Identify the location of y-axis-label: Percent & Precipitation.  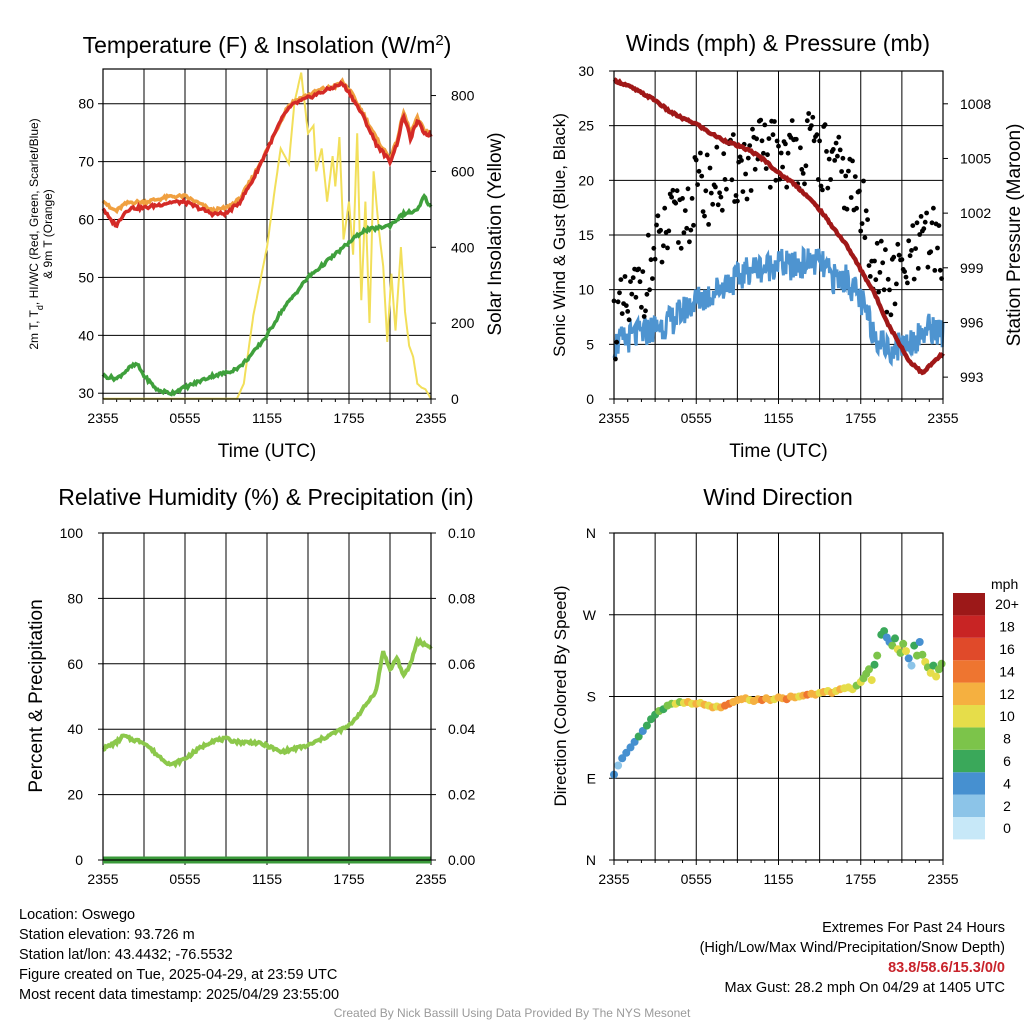
(36, 695).